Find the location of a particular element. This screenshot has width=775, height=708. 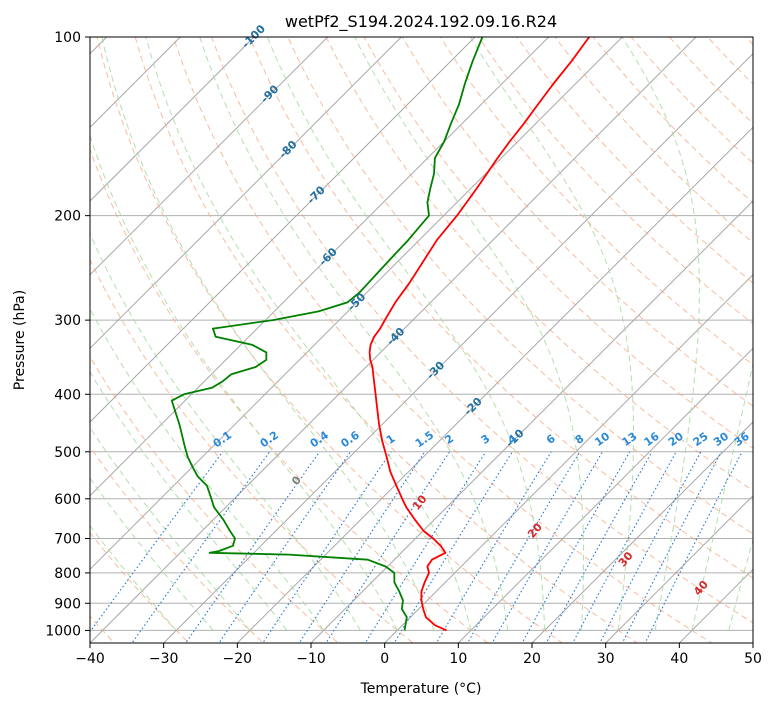

y-axis-label: Pressure (hPa) is located at coordinates (20, 340).